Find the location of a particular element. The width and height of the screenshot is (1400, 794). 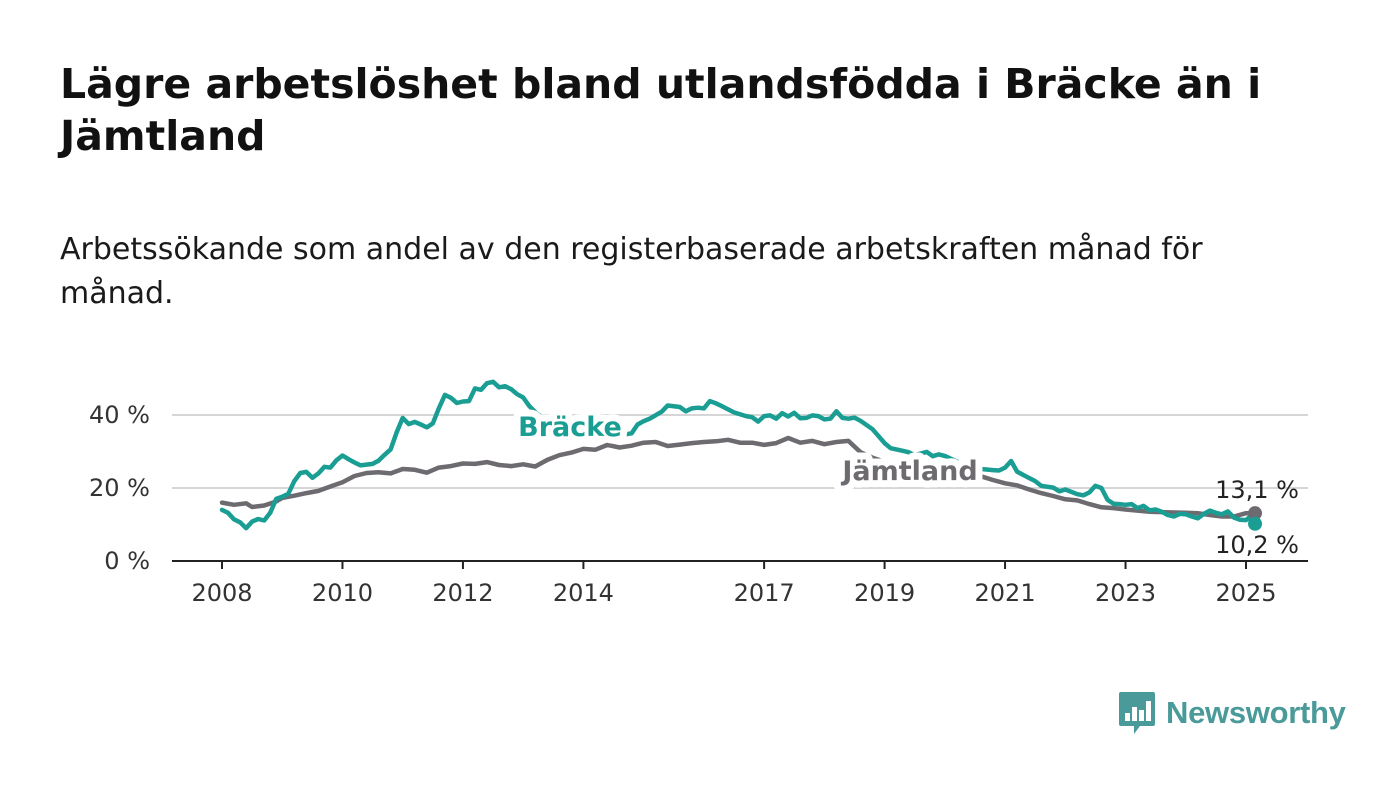

brand-name: Newsworthy is located at coordinates (1256, 712).